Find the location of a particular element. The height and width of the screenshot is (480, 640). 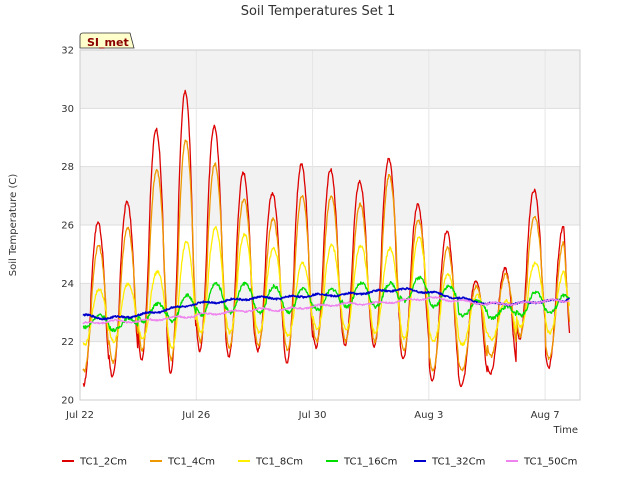

y-axis-ticks: 20 22 24 26 28 30 32 is located at coordinates (67, 226).